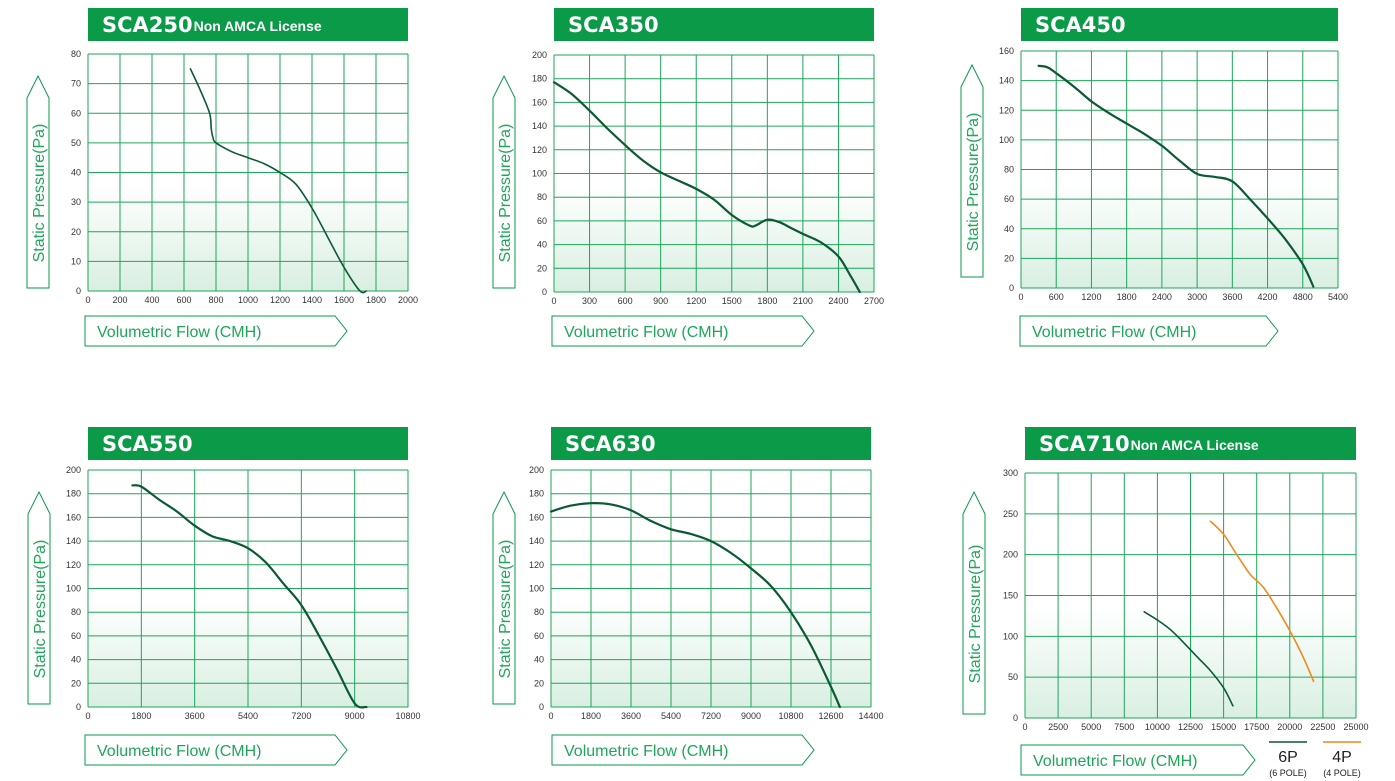 Image resolution: width=1395 pixels, height=781 pixels. Describe the element at coordinates (147, 25) in the screenshot. I see `chart-title: SCA250` at that location.